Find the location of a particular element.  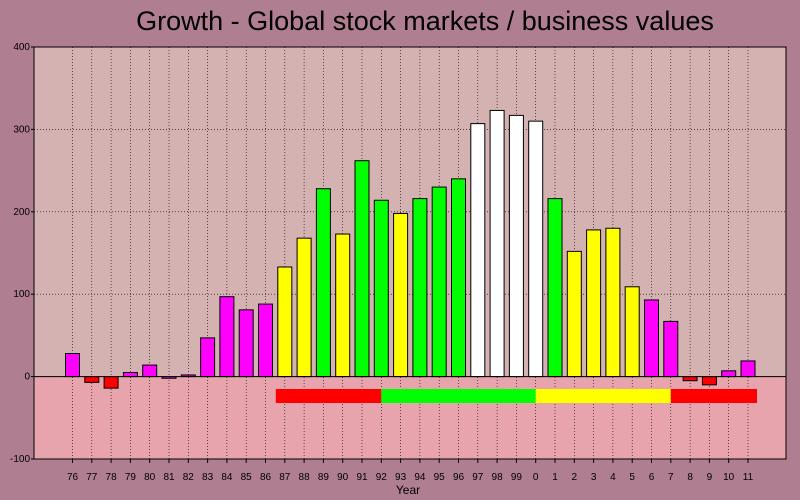

x-tick-label: 5 is located at coordinates (632, 477).